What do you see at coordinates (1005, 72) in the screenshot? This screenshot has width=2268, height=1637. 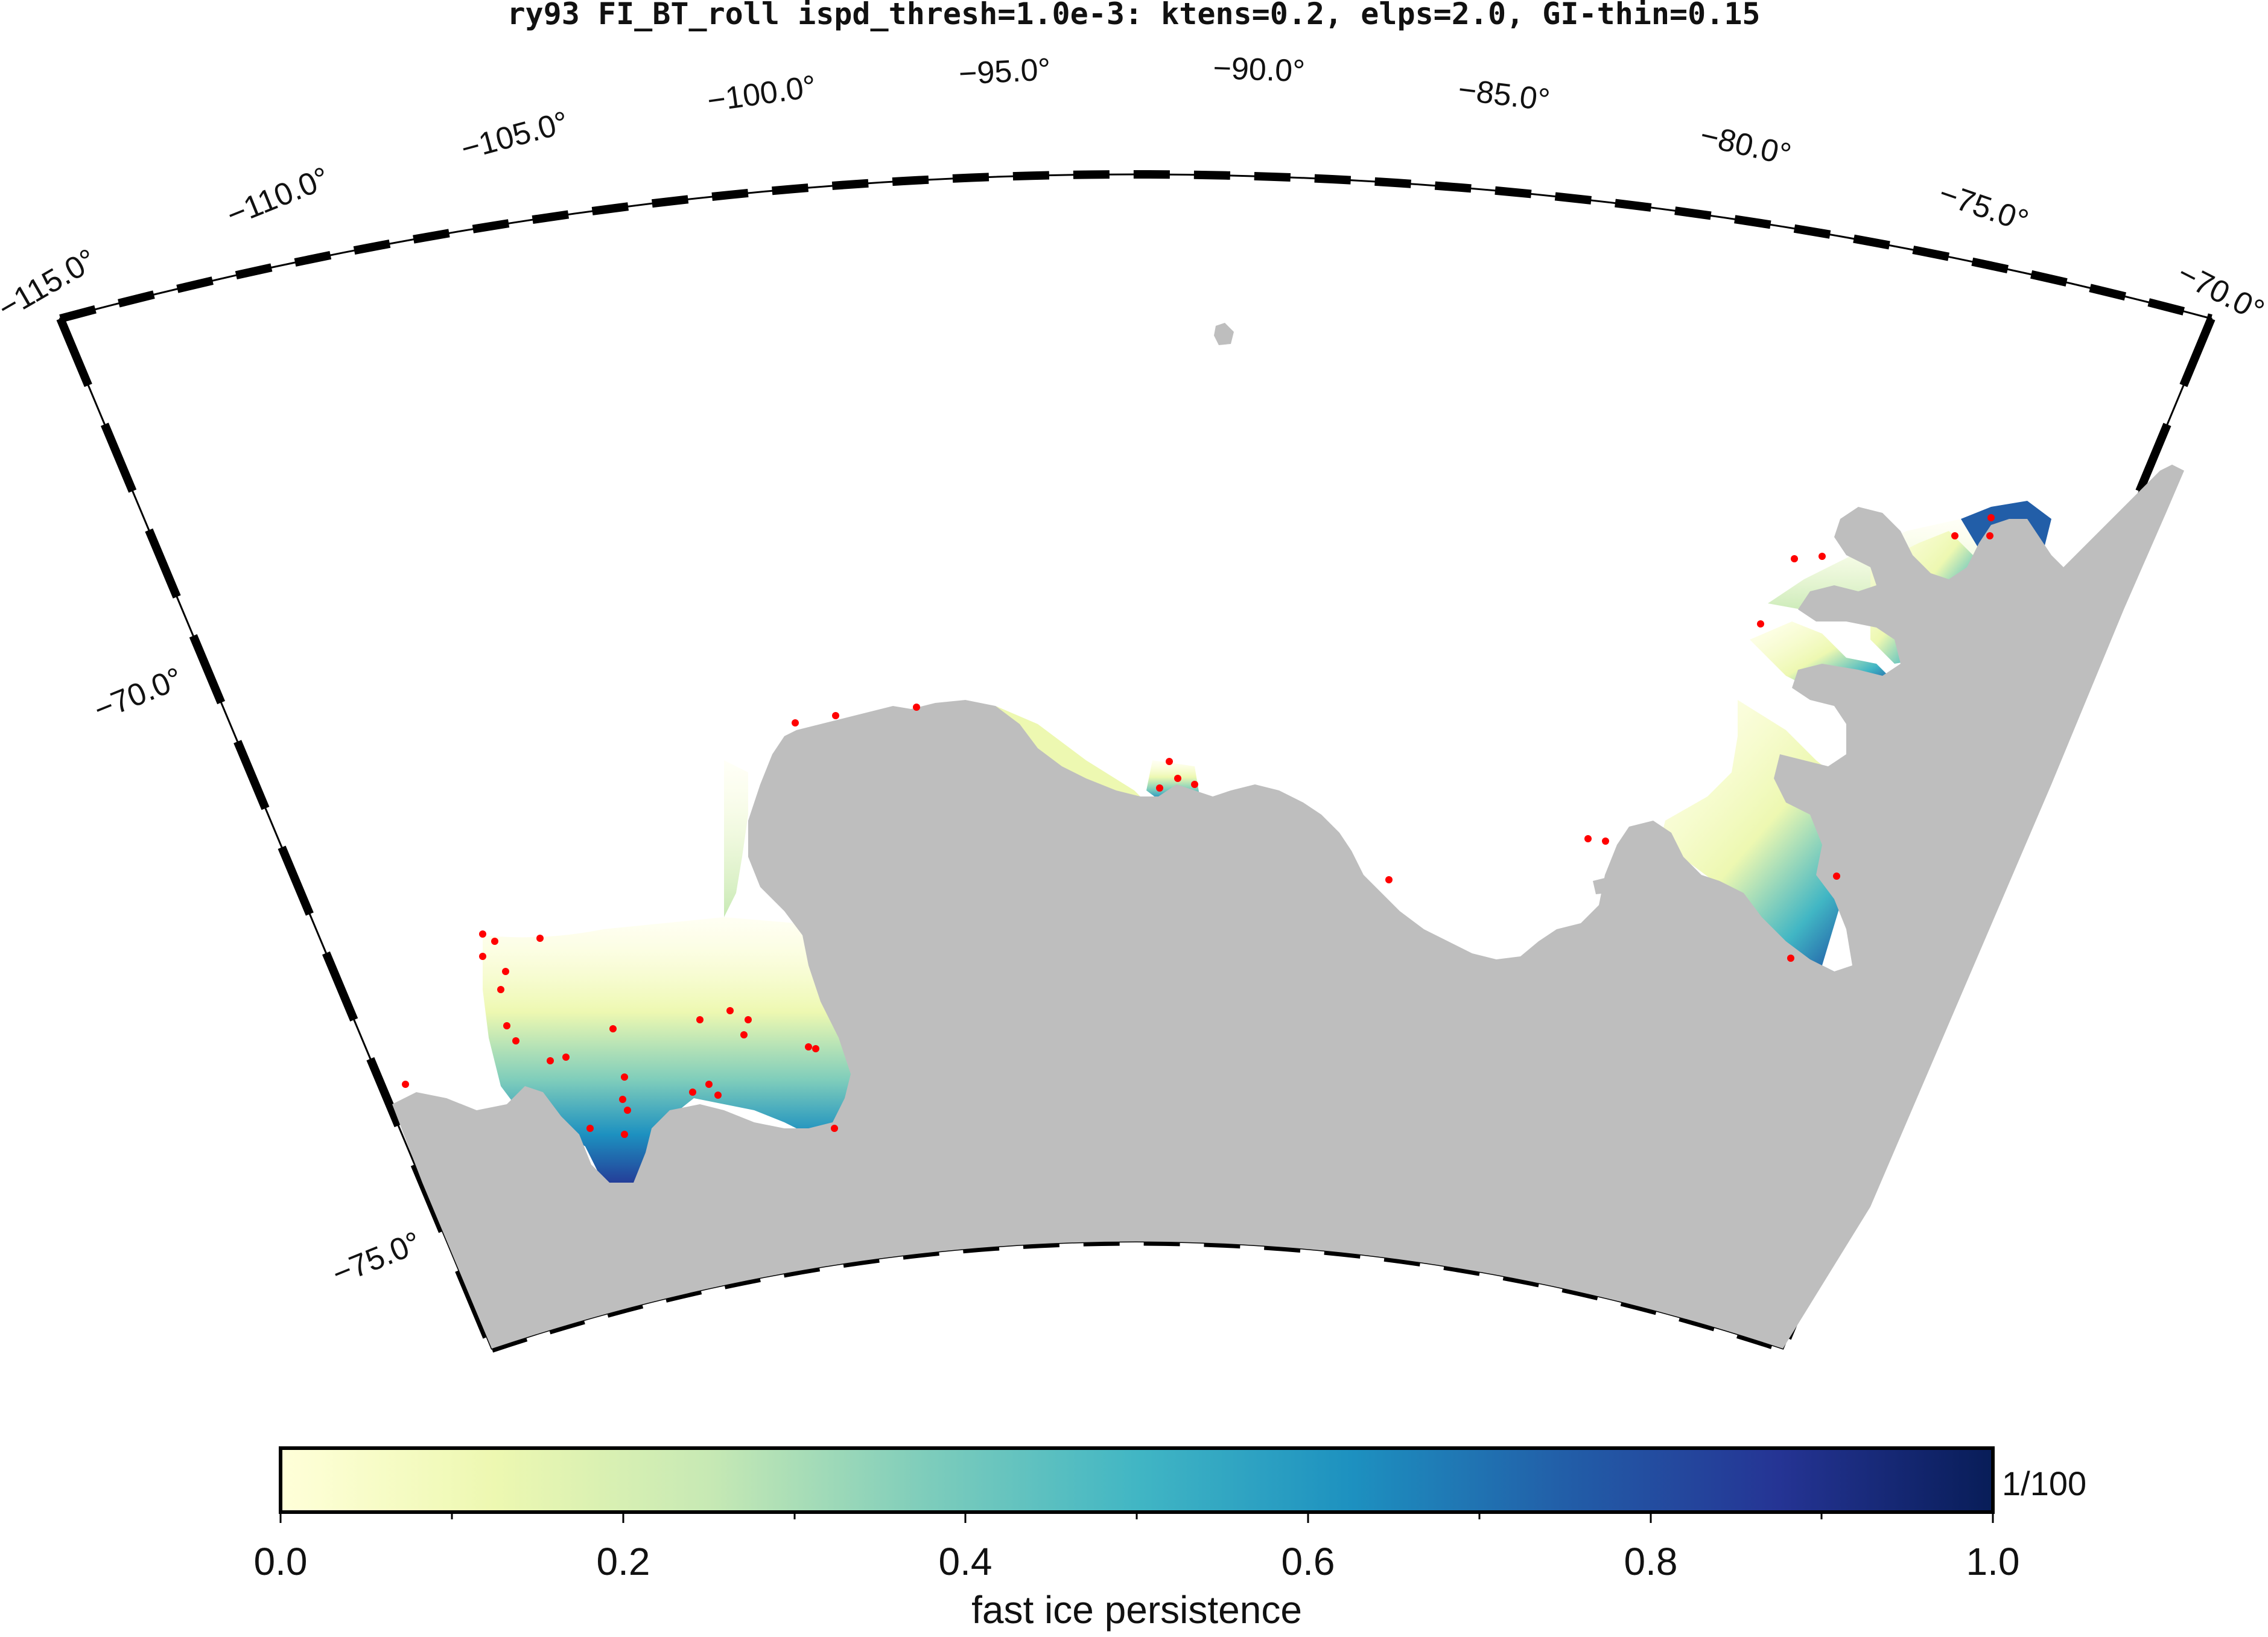 I see `lon-label: −95.0°` at bounding box center [1005, 72].